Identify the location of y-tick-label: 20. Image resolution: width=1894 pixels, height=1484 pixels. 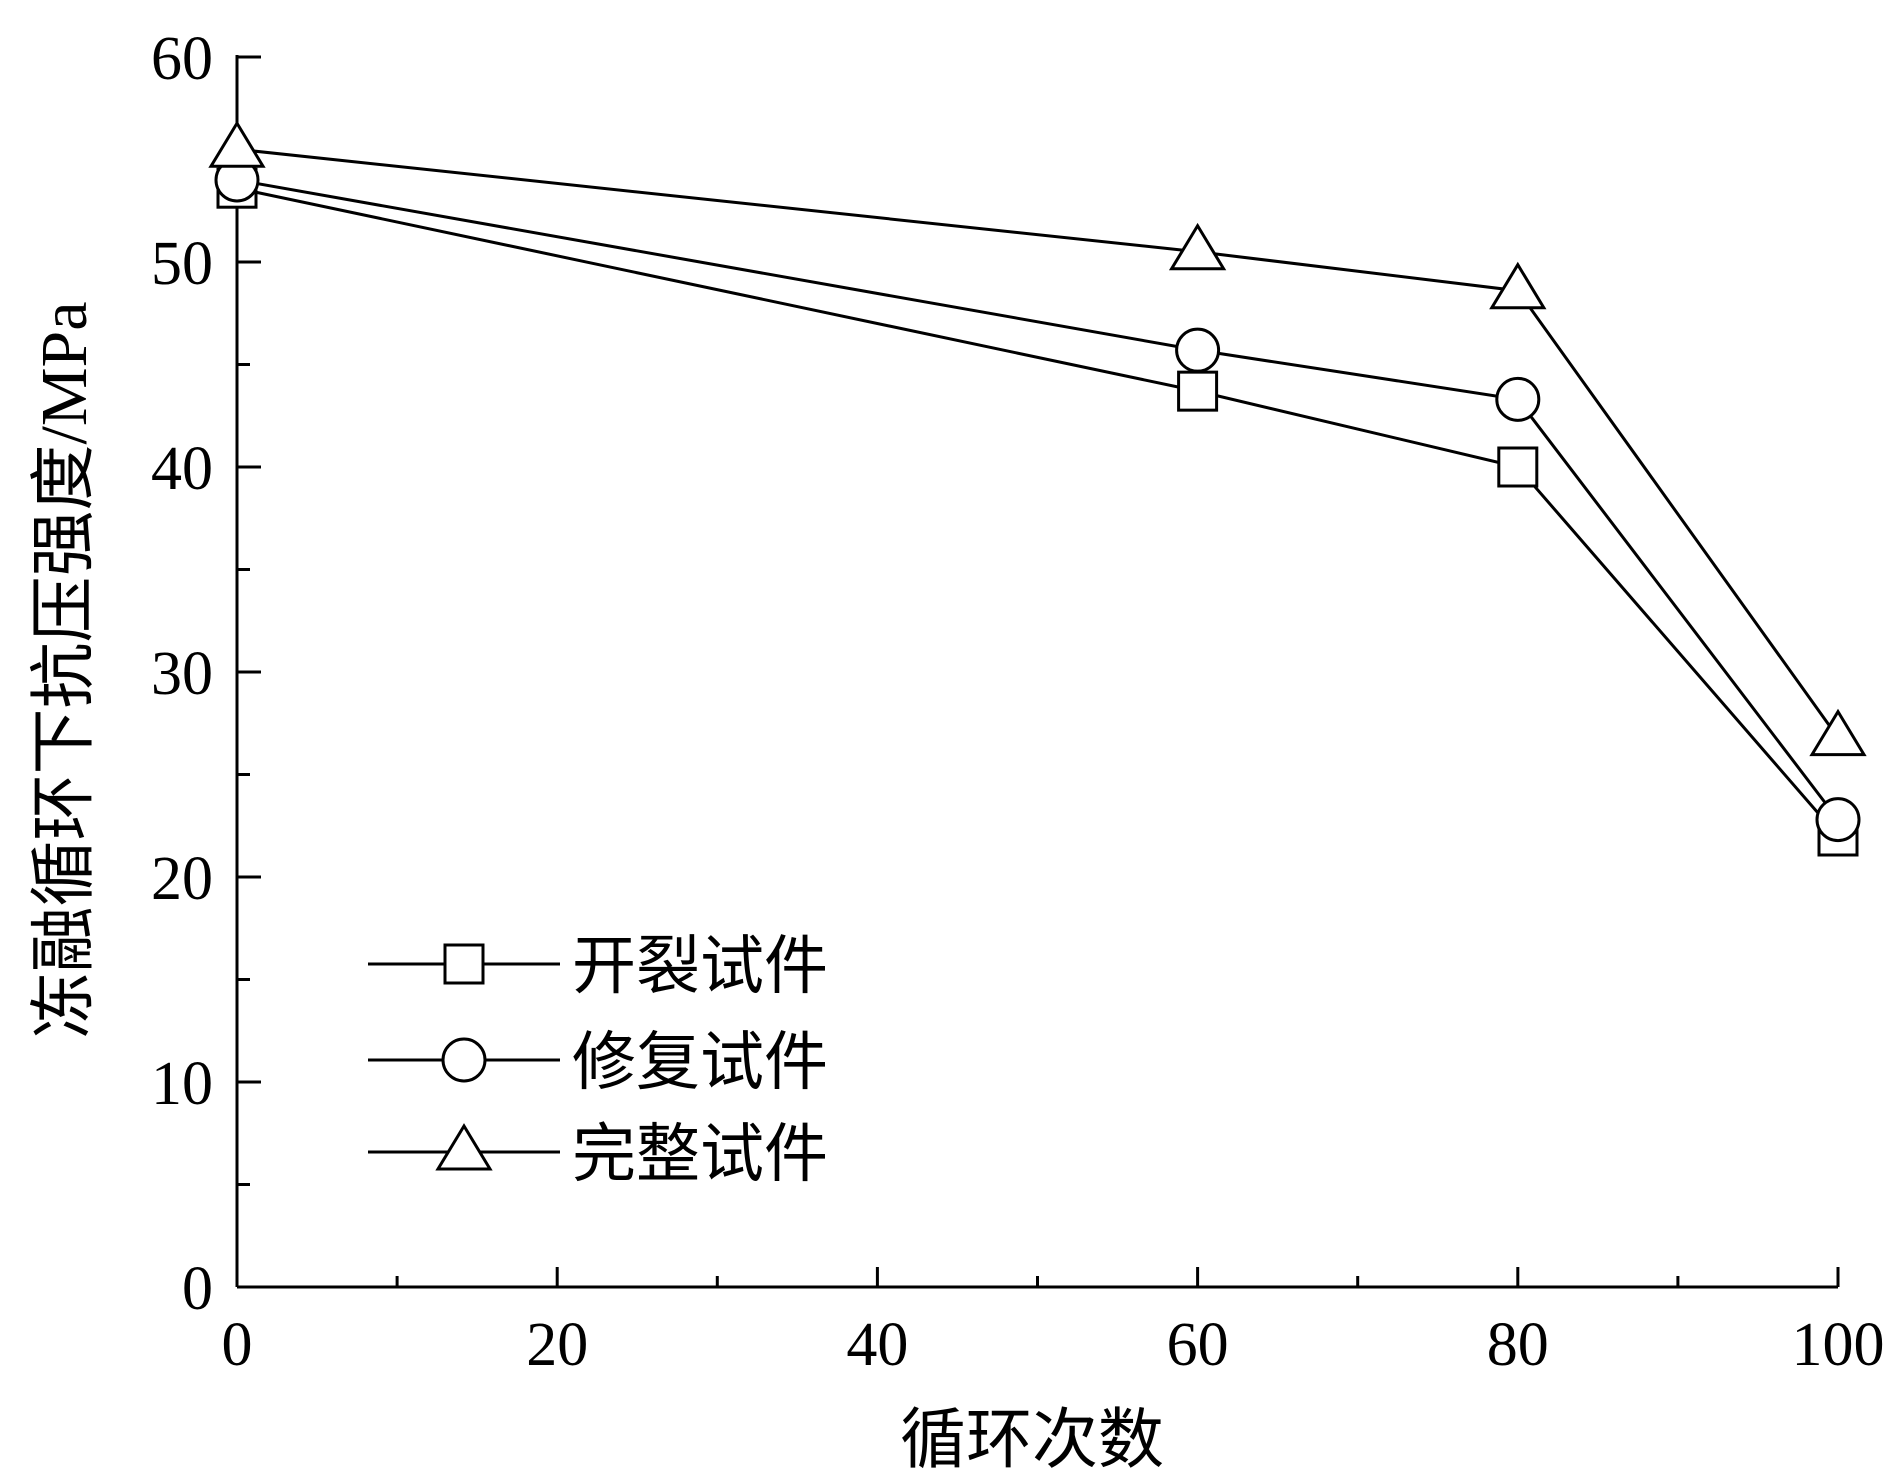
(182, 879).